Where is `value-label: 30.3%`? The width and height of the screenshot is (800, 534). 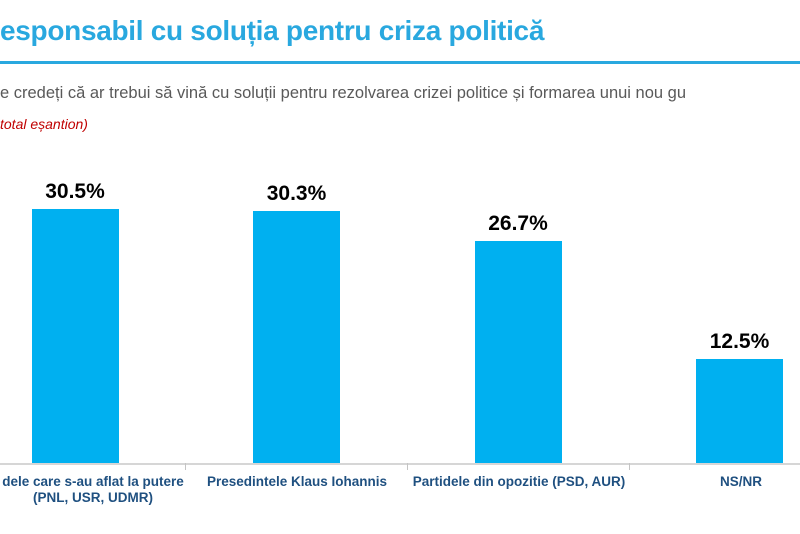 value-label: 30.3% is located at coordinates (296, 193).